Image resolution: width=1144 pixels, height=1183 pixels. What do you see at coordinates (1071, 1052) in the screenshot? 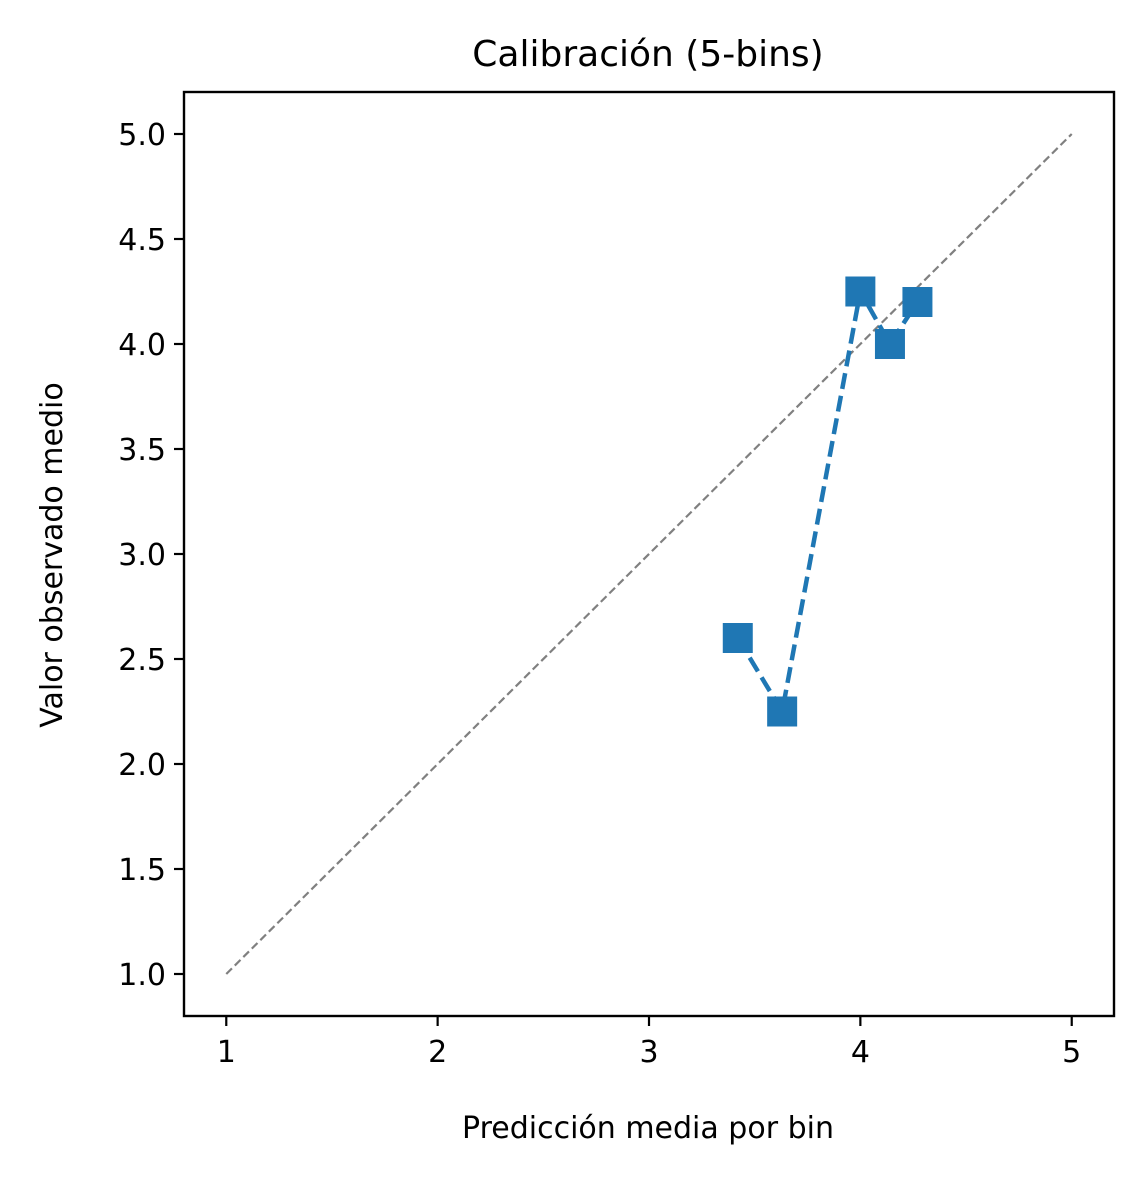
I see `x-tick-label: 5` at bounding box center [1071, 1052].